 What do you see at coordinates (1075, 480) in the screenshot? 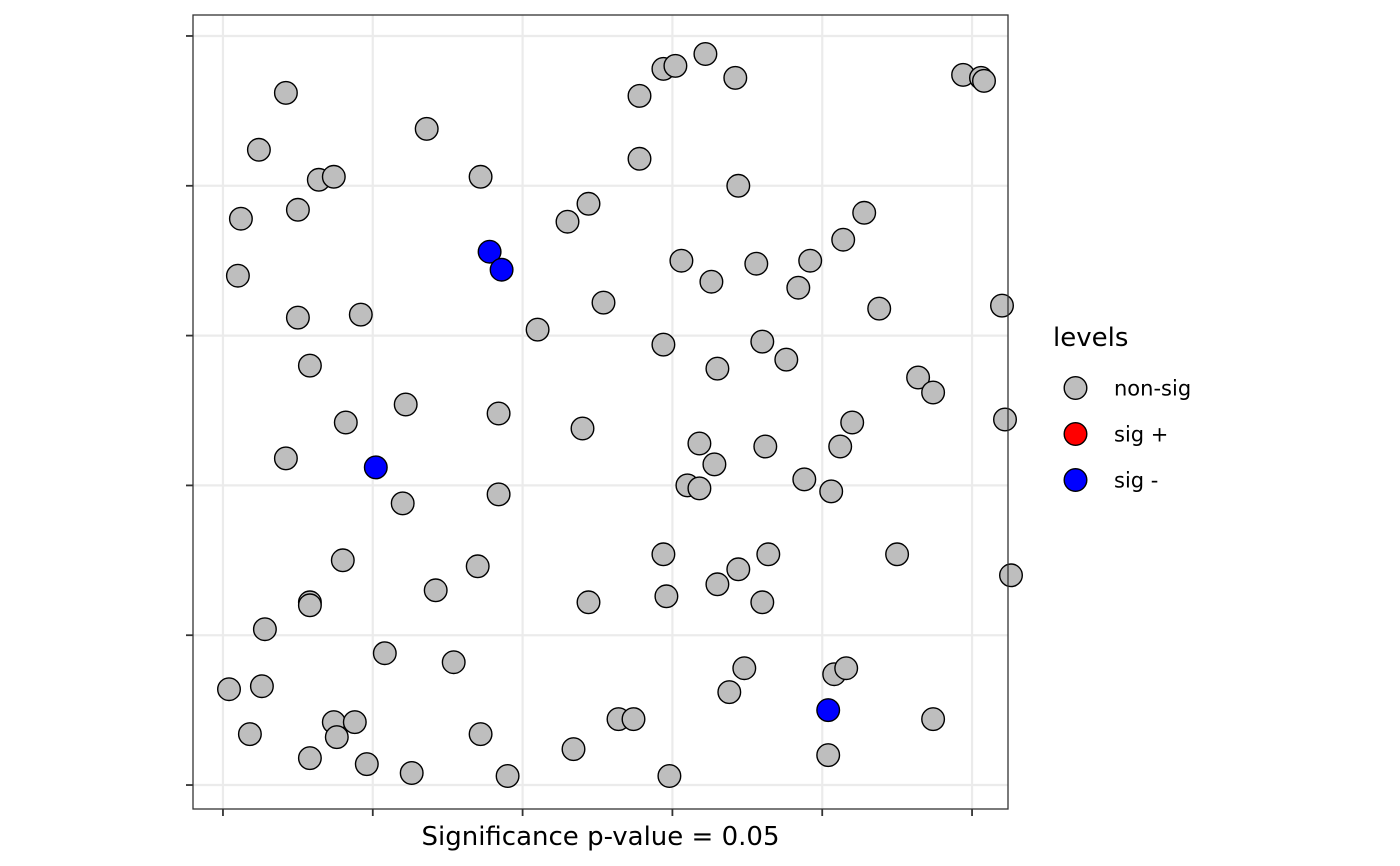
I see `legend-key-sig-minus` at bounding box center [1075, 480].